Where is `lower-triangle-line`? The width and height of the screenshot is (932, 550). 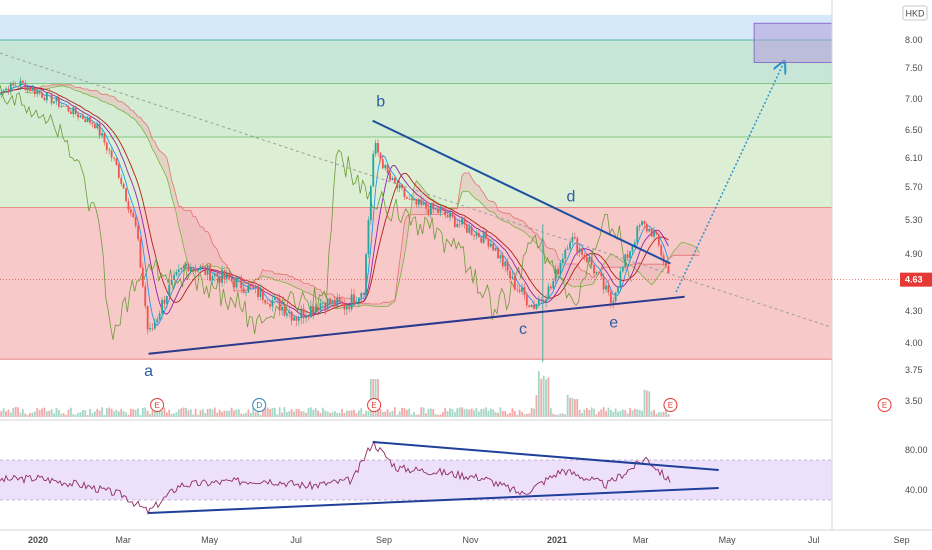
lower-triangle-line is located at coordinates (416, 325).